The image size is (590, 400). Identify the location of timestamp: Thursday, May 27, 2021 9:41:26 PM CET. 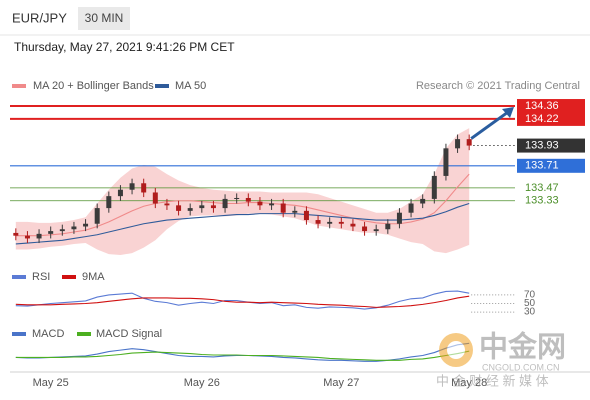
(124, 47).